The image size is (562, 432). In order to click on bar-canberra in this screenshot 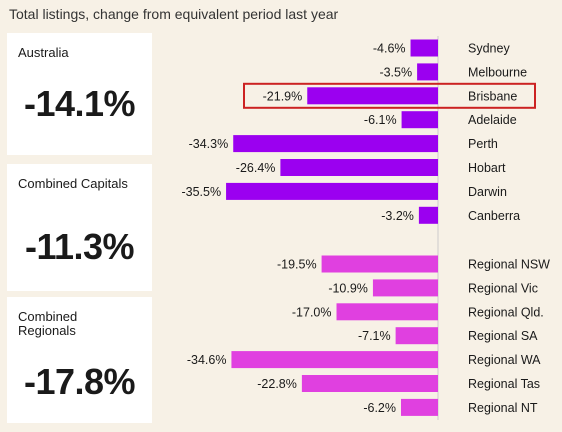, I will do `click(428, 215)`.